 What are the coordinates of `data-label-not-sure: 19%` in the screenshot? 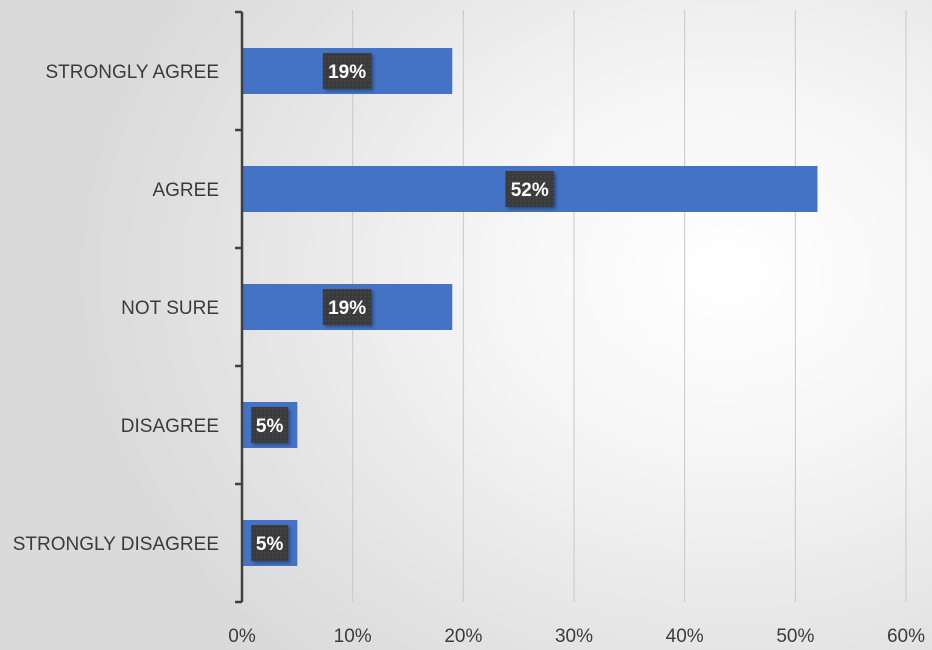 It's located at (347, 307).